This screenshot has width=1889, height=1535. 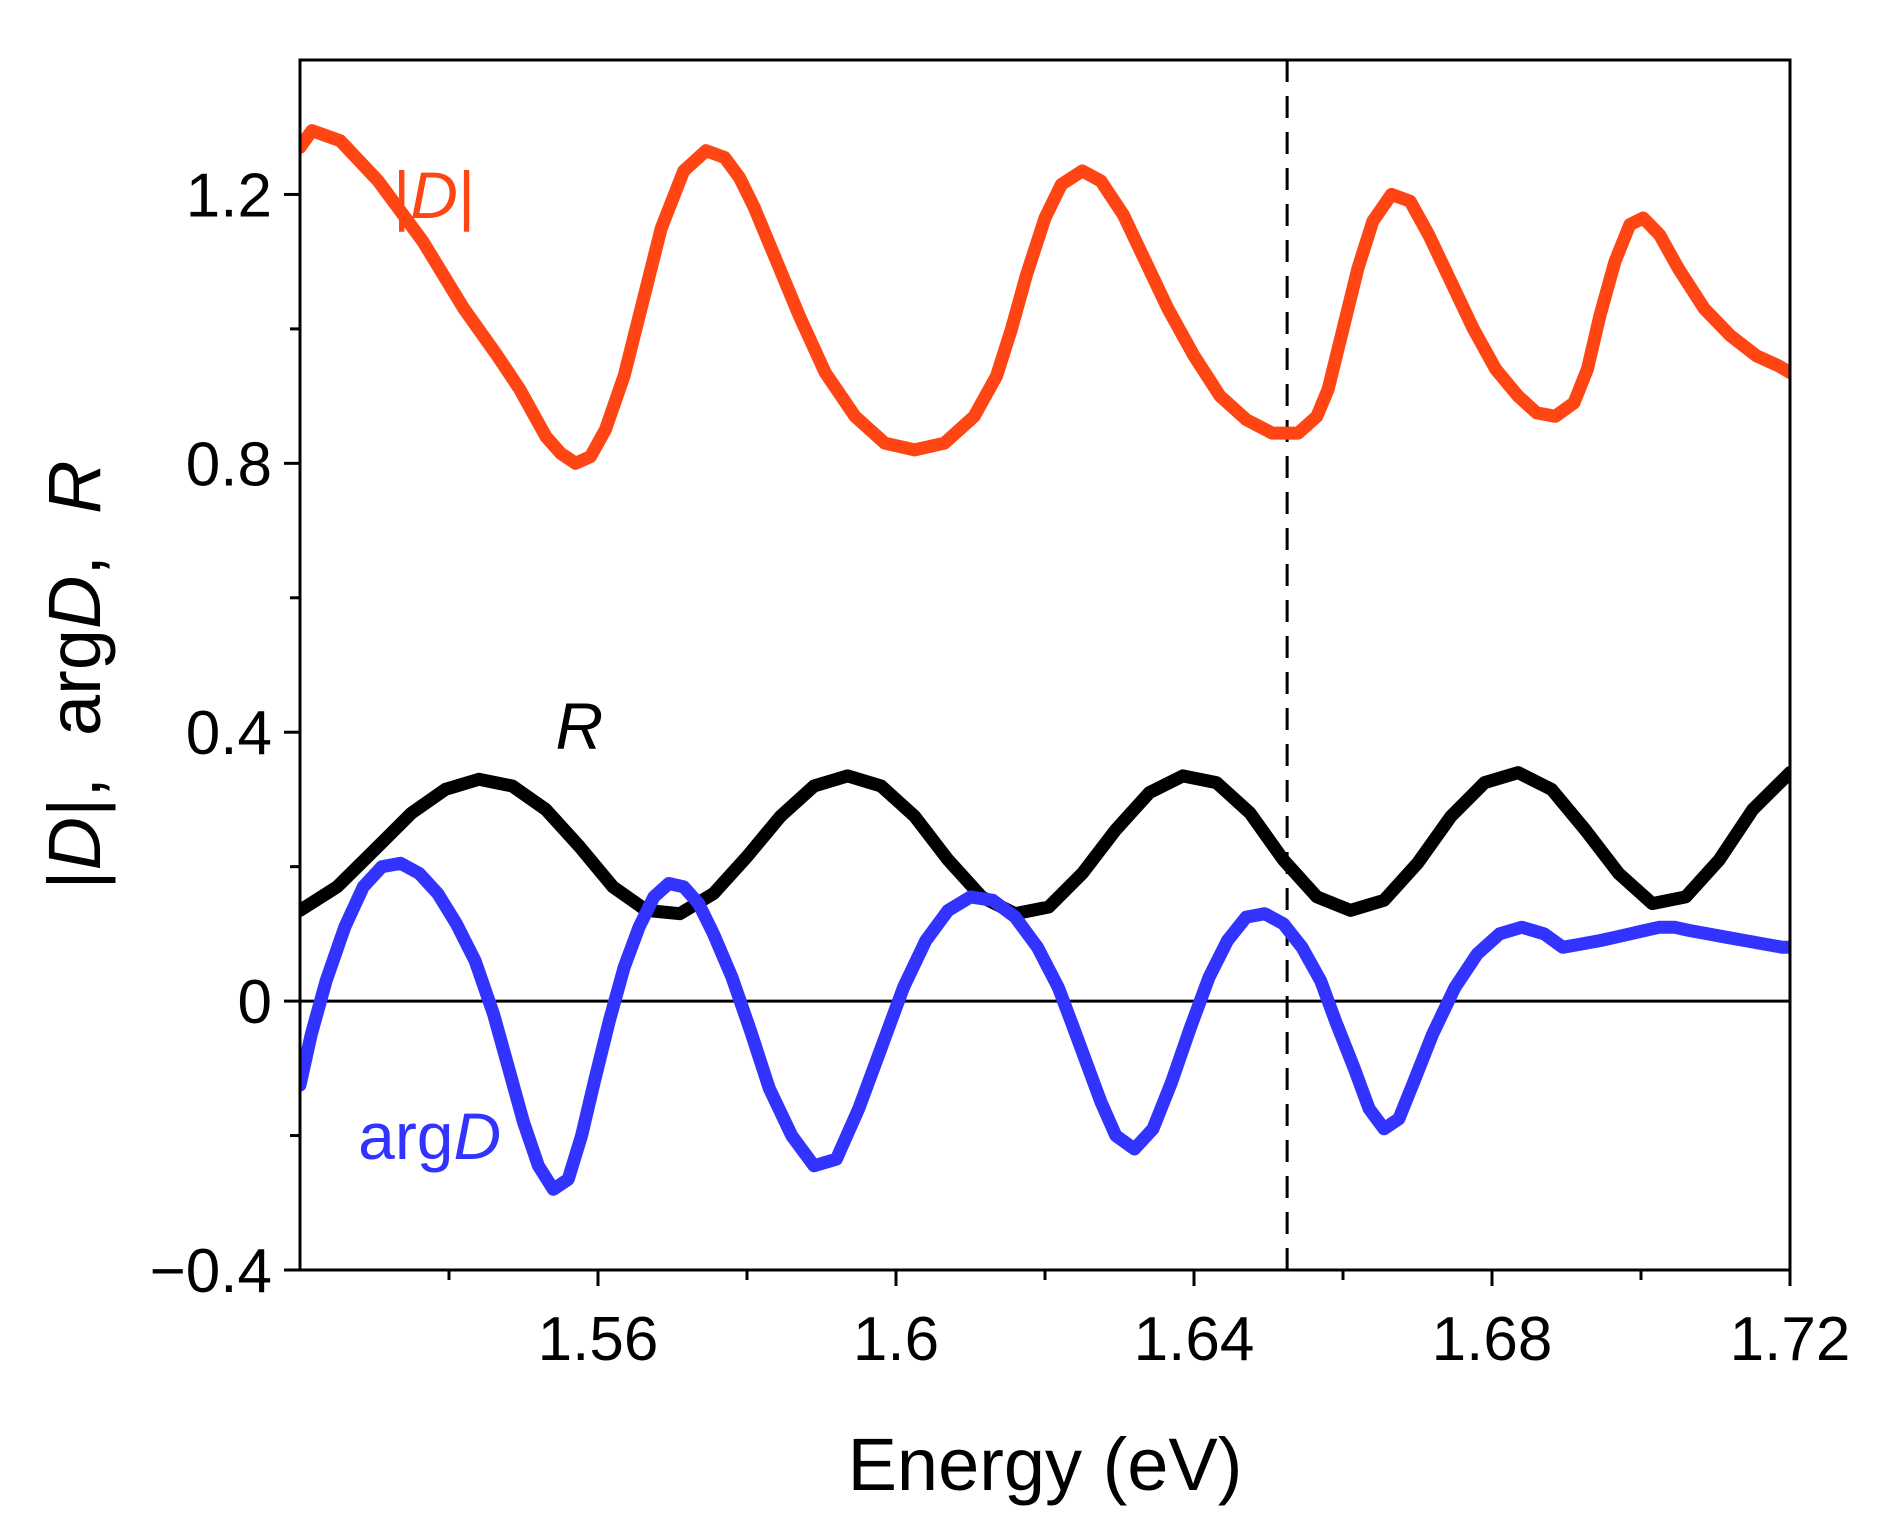 What do you see at coordinates (1045, 1464) in the screenshot?
I see `x-axis-title: Energy (eV)` at bounding box center [1045, 1464].